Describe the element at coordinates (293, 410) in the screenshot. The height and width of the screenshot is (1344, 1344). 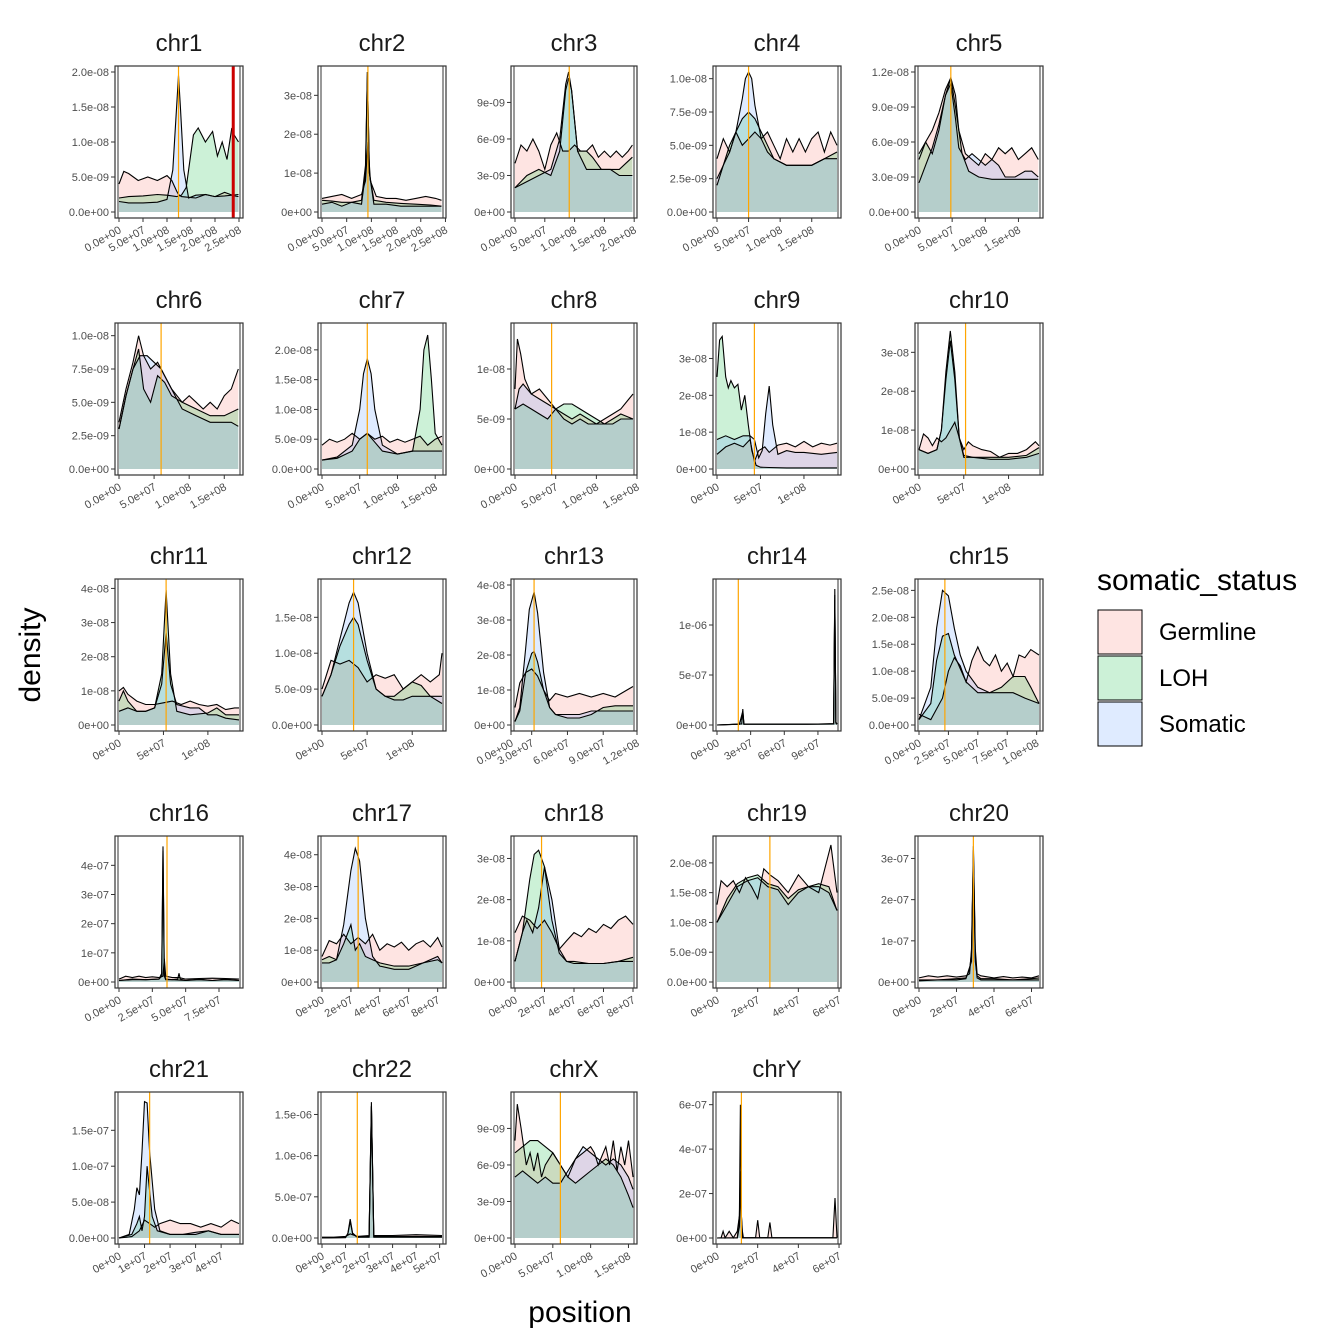
I see `y-tick-label: 1.0e-08` at that location.